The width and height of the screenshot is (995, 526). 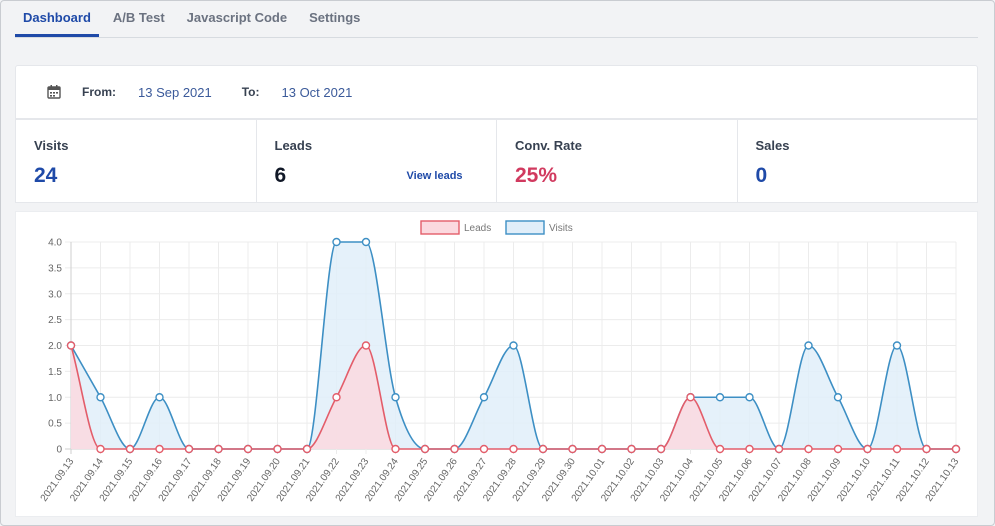 I want to click on stat-visits-value: 24, so click(x=46, y=175).